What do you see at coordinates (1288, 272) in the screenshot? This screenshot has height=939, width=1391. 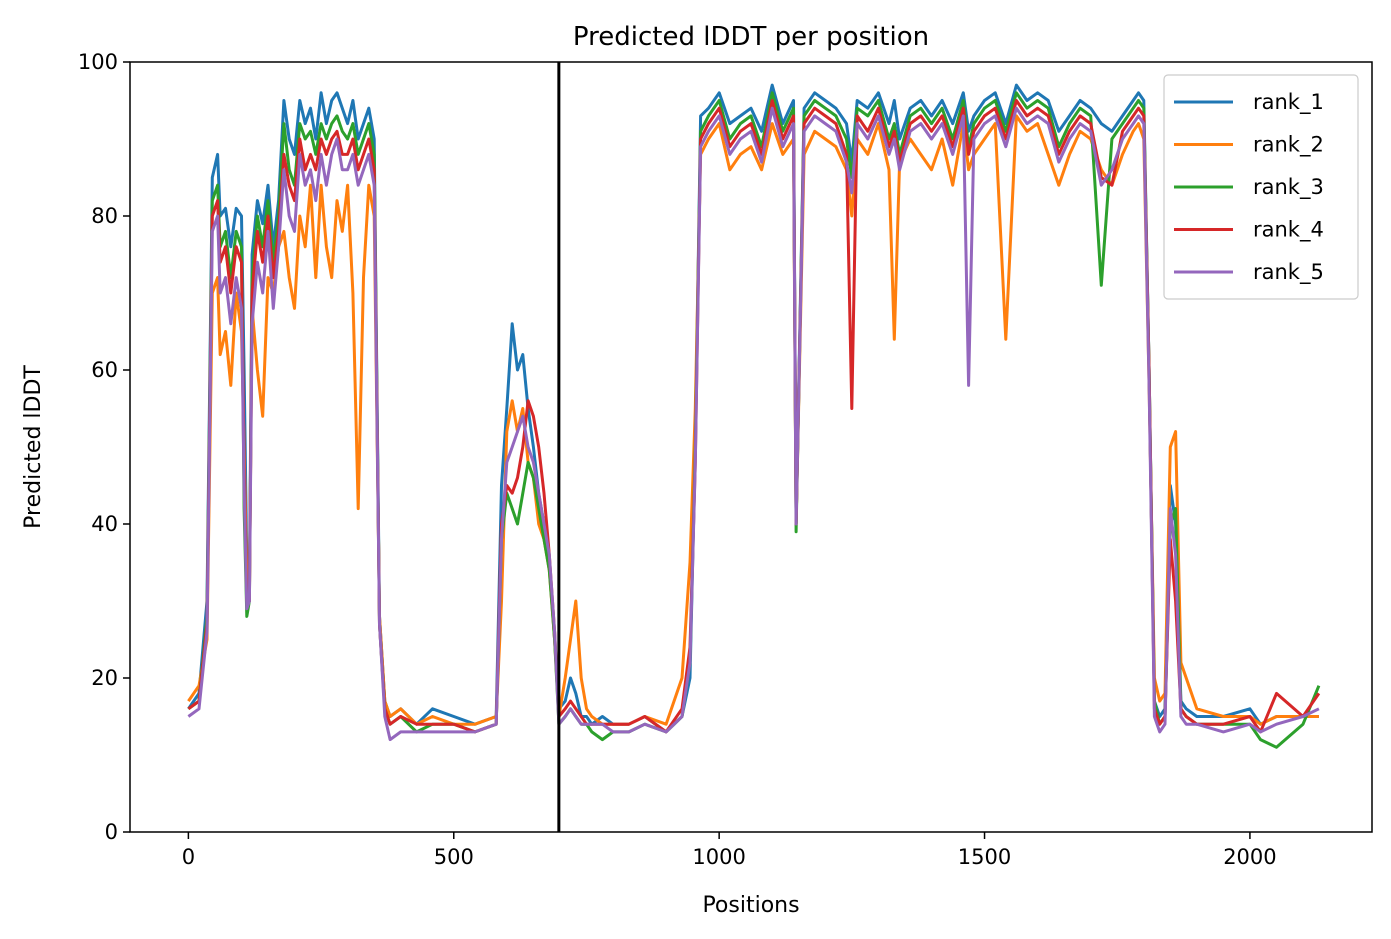 I see `legend-label-rank_5: rank_5` at bounding box center [1288, 272].